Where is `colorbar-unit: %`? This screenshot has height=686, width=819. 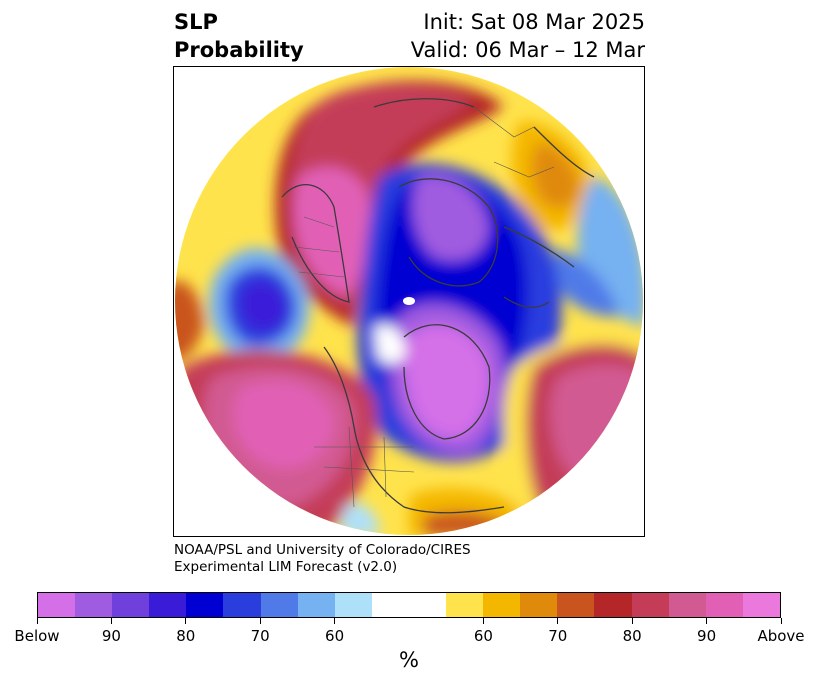
colorbar-unit: % is located at coordinates (409, 660).